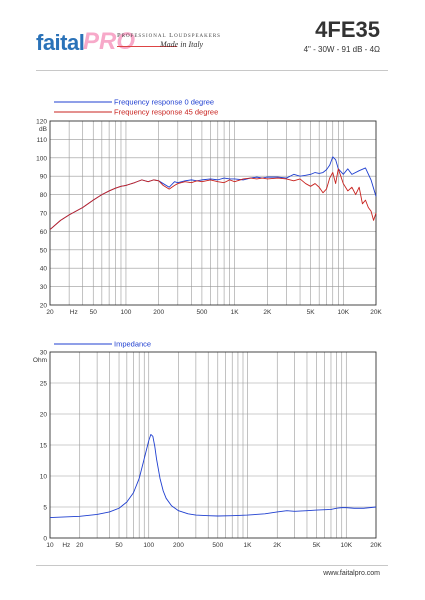  I want to click on y-tick-label: 60, so click(44, 232).